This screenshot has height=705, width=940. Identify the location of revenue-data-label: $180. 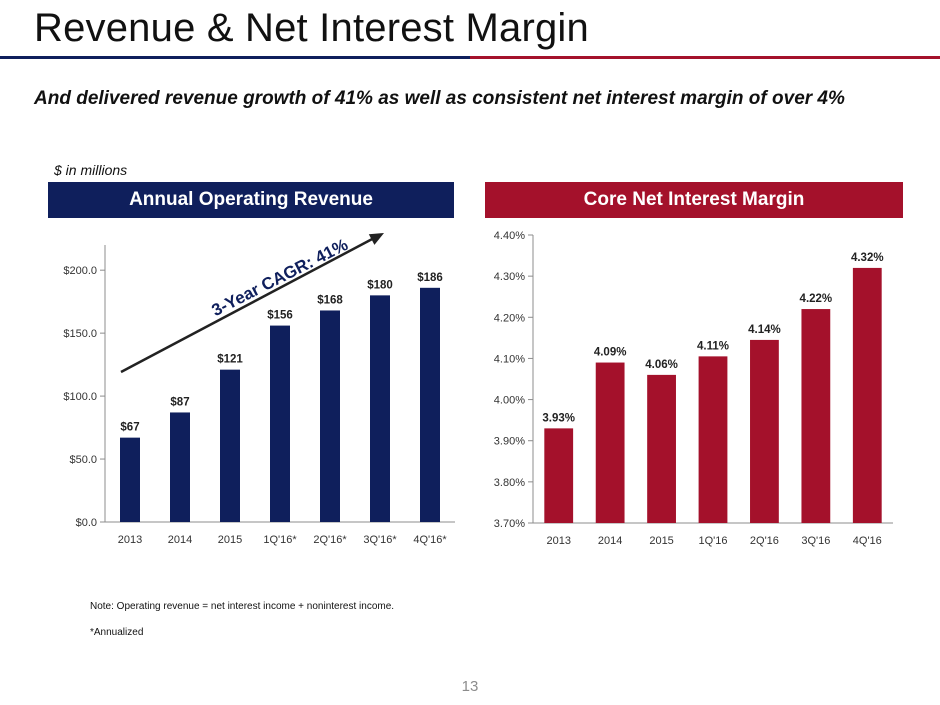
(380, 285).